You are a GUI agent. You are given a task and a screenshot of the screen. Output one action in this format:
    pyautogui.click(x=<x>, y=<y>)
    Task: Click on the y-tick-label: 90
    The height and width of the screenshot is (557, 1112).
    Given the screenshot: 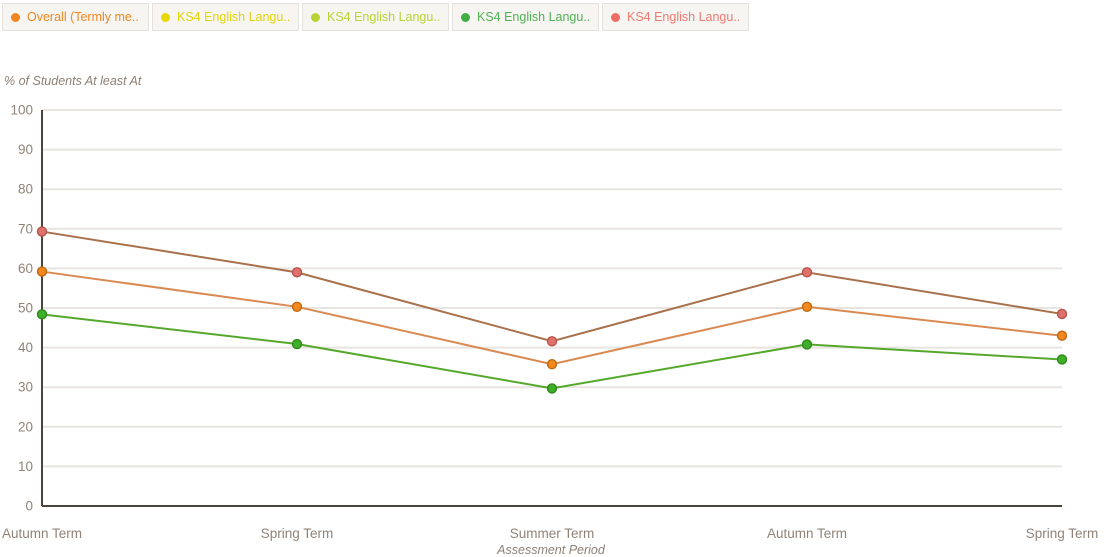 What is the action you would take?
    pyautogui.click(x=25, y=149)
    